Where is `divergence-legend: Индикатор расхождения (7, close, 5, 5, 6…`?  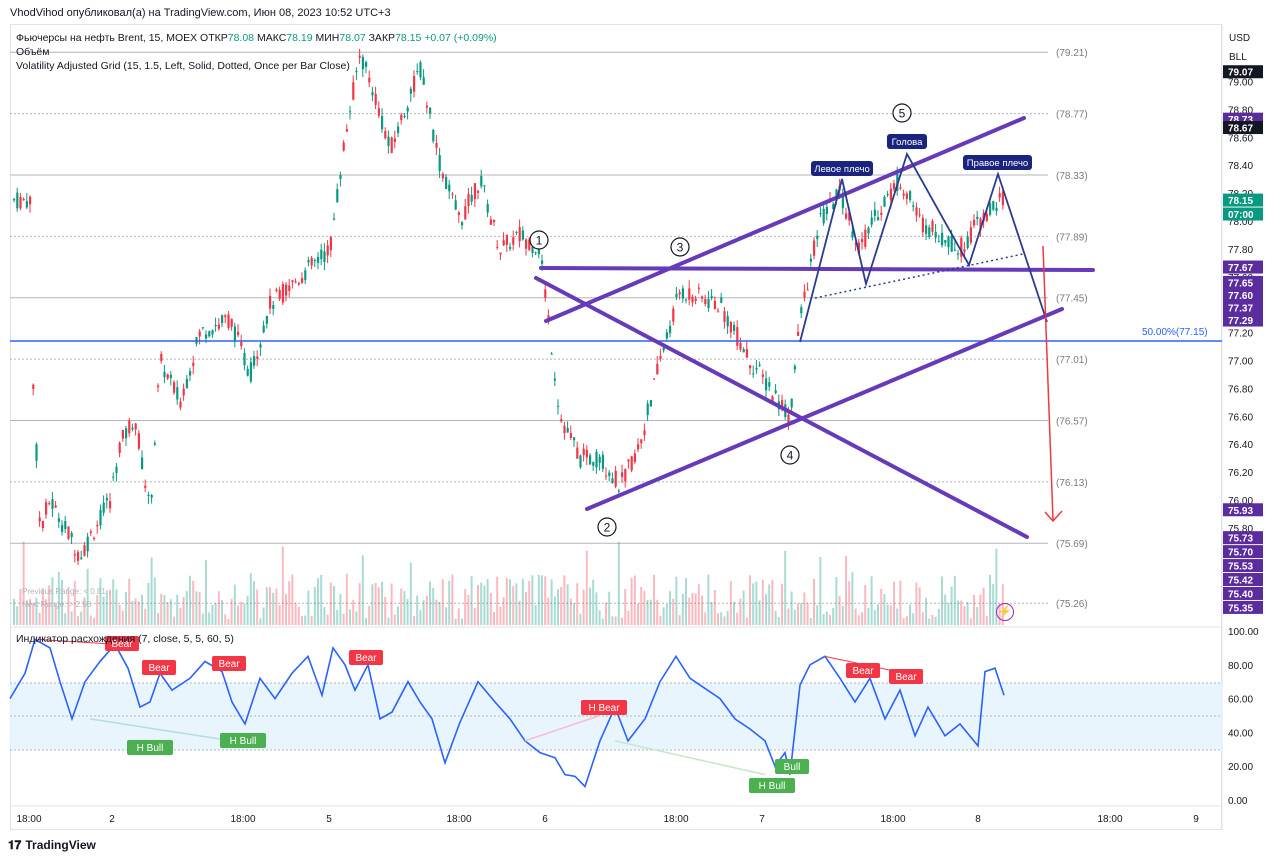 divergence-legend: Индикатор расхождения (7, close, 5, 5, 6… is located at coordinates (125, 639).